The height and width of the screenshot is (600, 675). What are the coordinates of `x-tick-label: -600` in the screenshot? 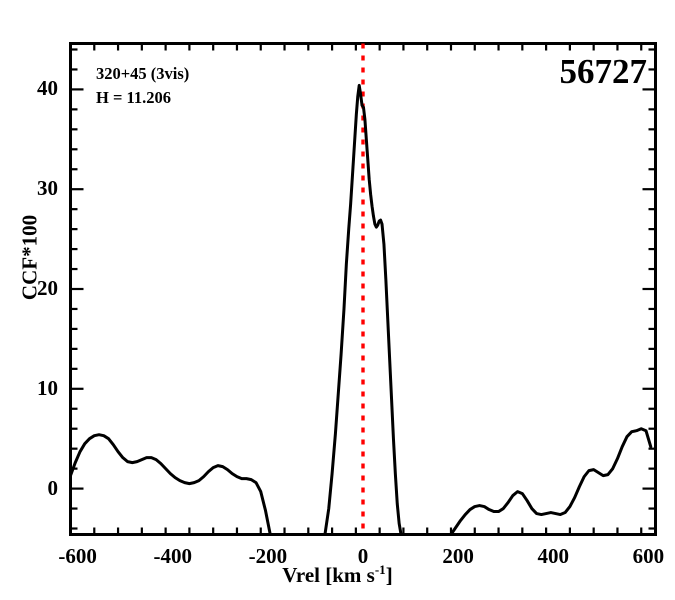 It's located at (77, 555).